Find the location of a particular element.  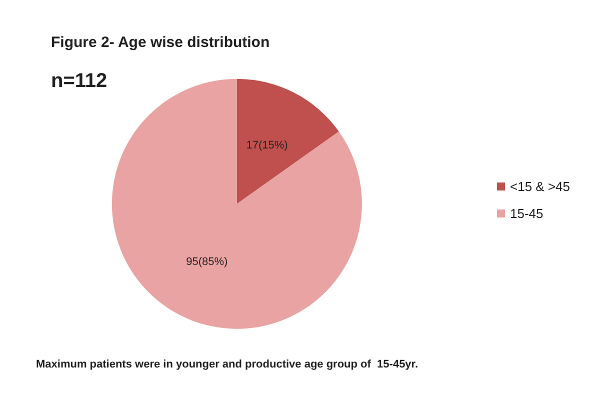

legend-label: 15-45 is located at coordinates (527, 213).